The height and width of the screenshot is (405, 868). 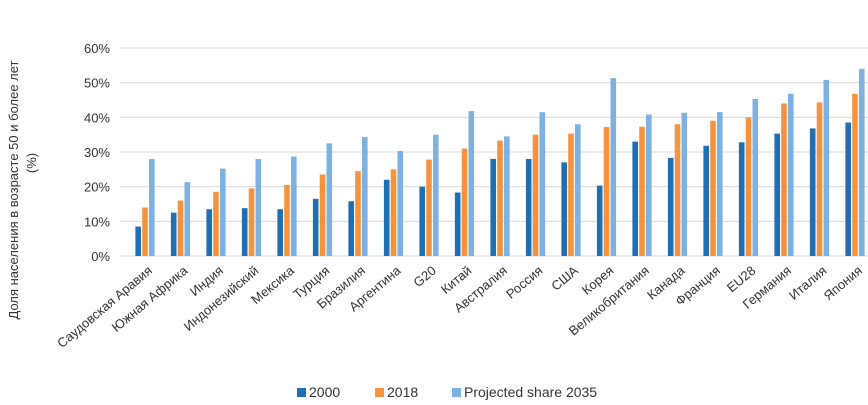 I want to click on y-tick-label: 30%, so click(x=97, y=152).